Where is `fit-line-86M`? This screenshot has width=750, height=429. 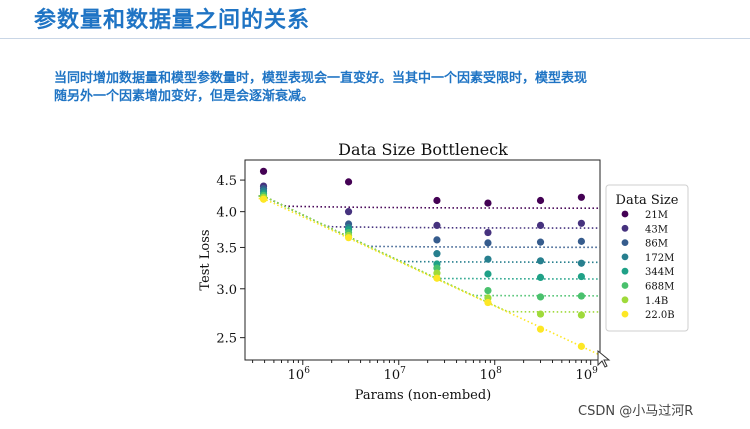
fit-line-86M is located at coordinates (429, 222).